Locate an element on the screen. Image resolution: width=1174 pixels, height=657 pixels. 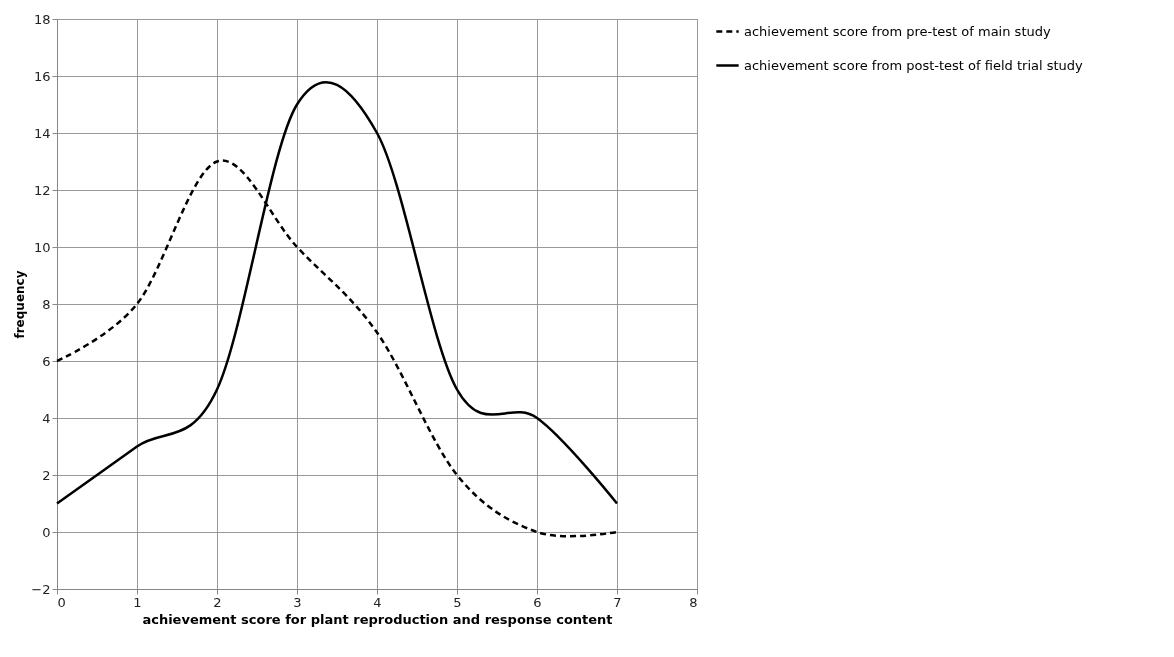
y-tick-label: 16 is located at coordinates (42, 76).